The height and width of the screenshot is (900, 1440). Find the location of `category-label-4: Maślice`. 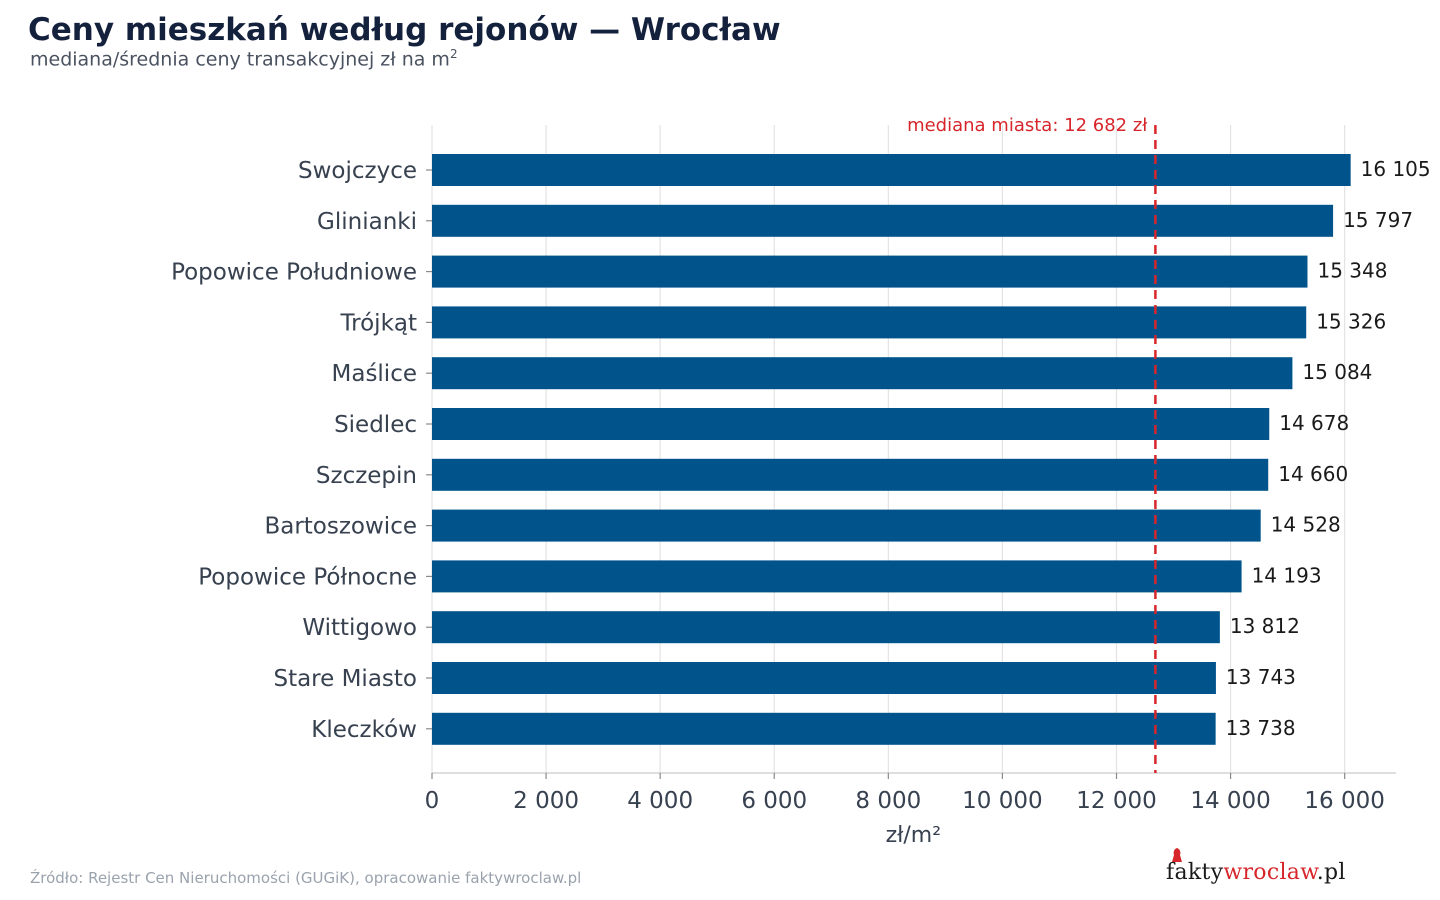

category-label-4: Maślice is located at coordinates (375, 374).